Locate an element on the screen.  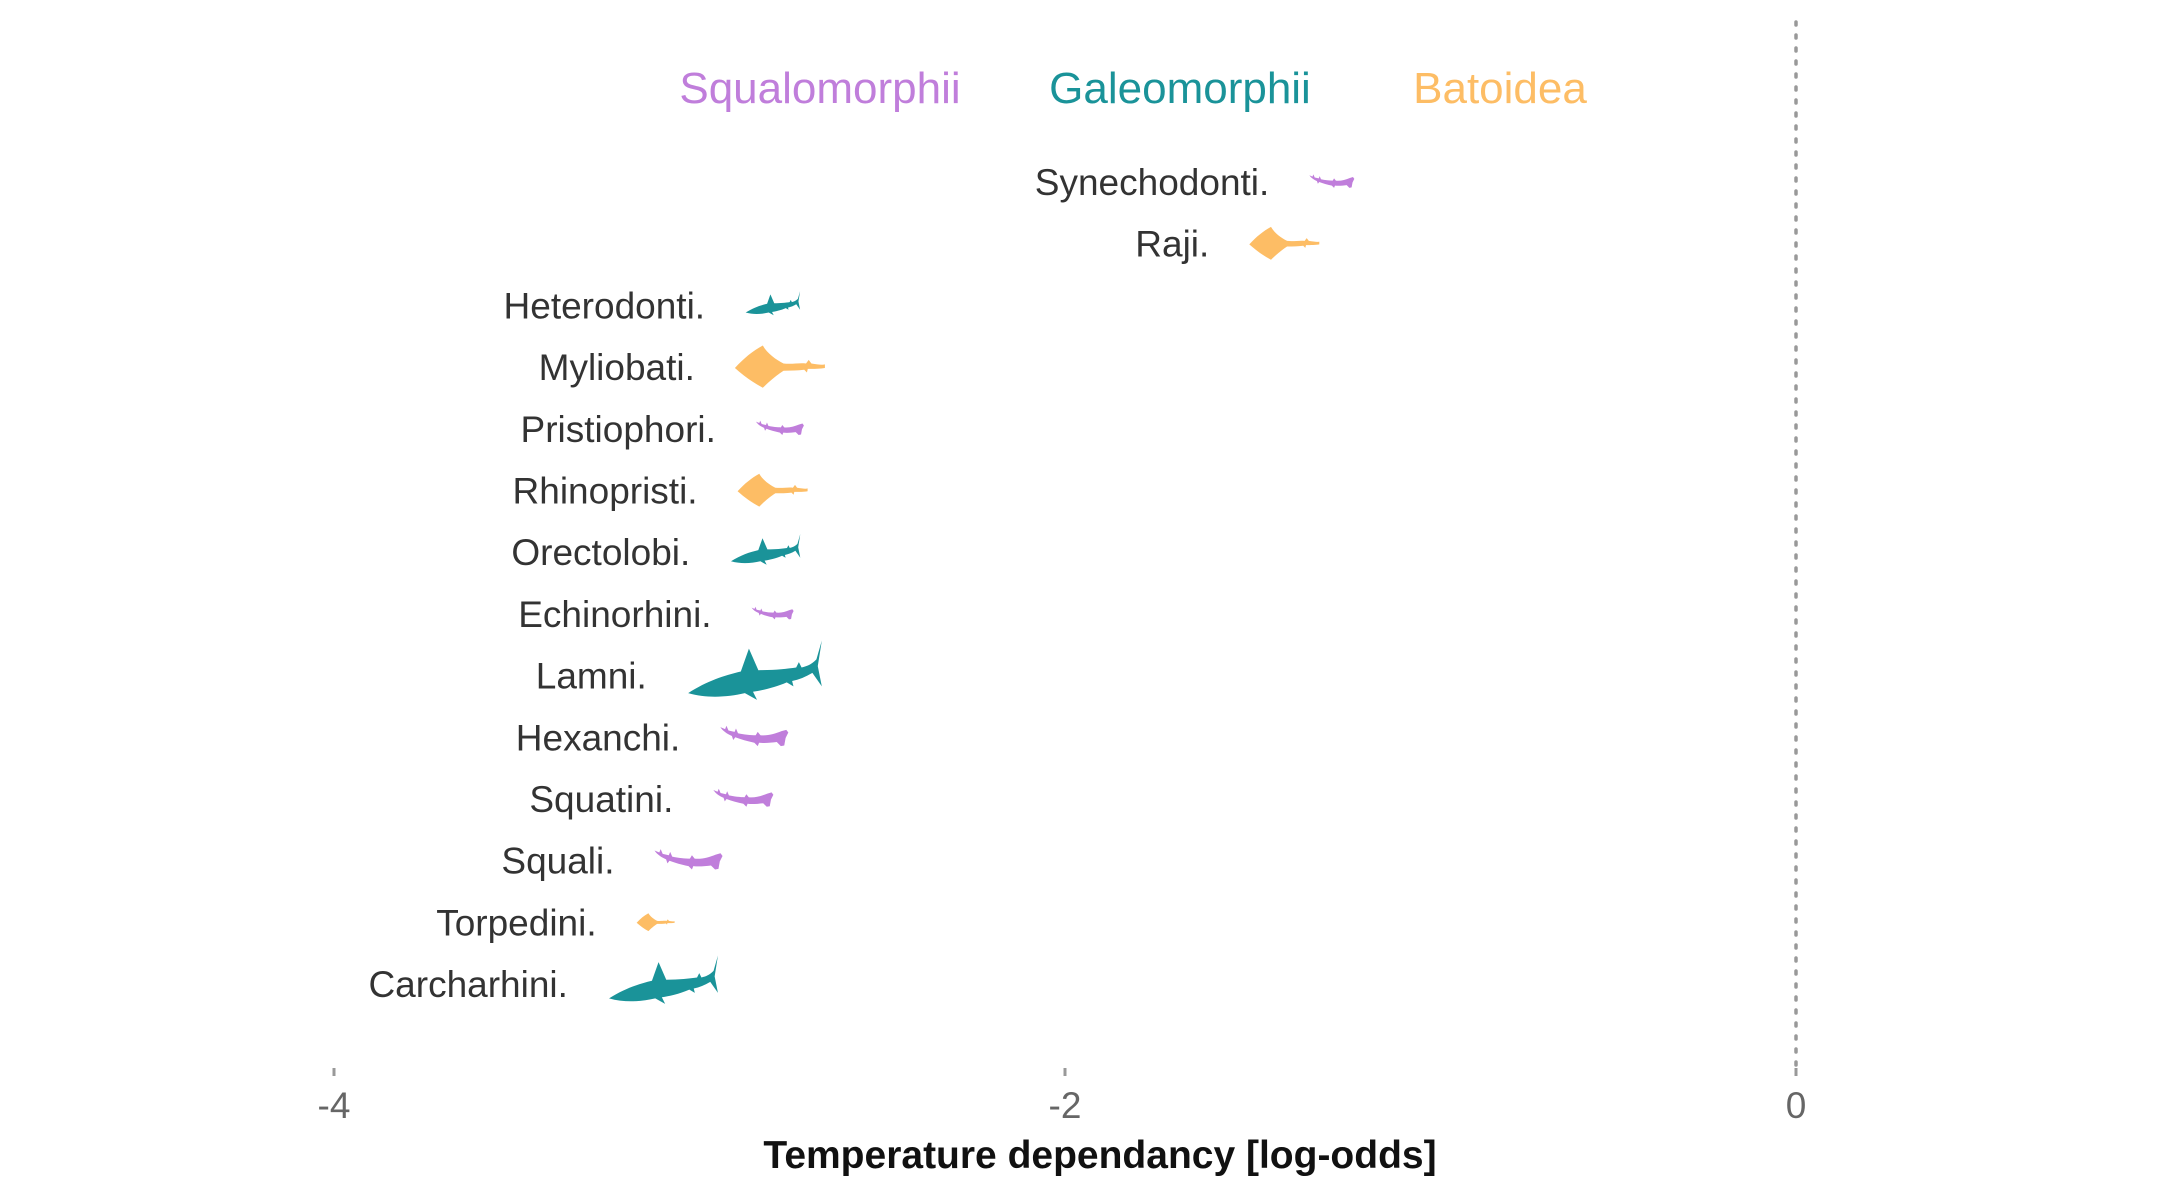
point-myliobati: Myliobati. is located at coordinates (682, 366).